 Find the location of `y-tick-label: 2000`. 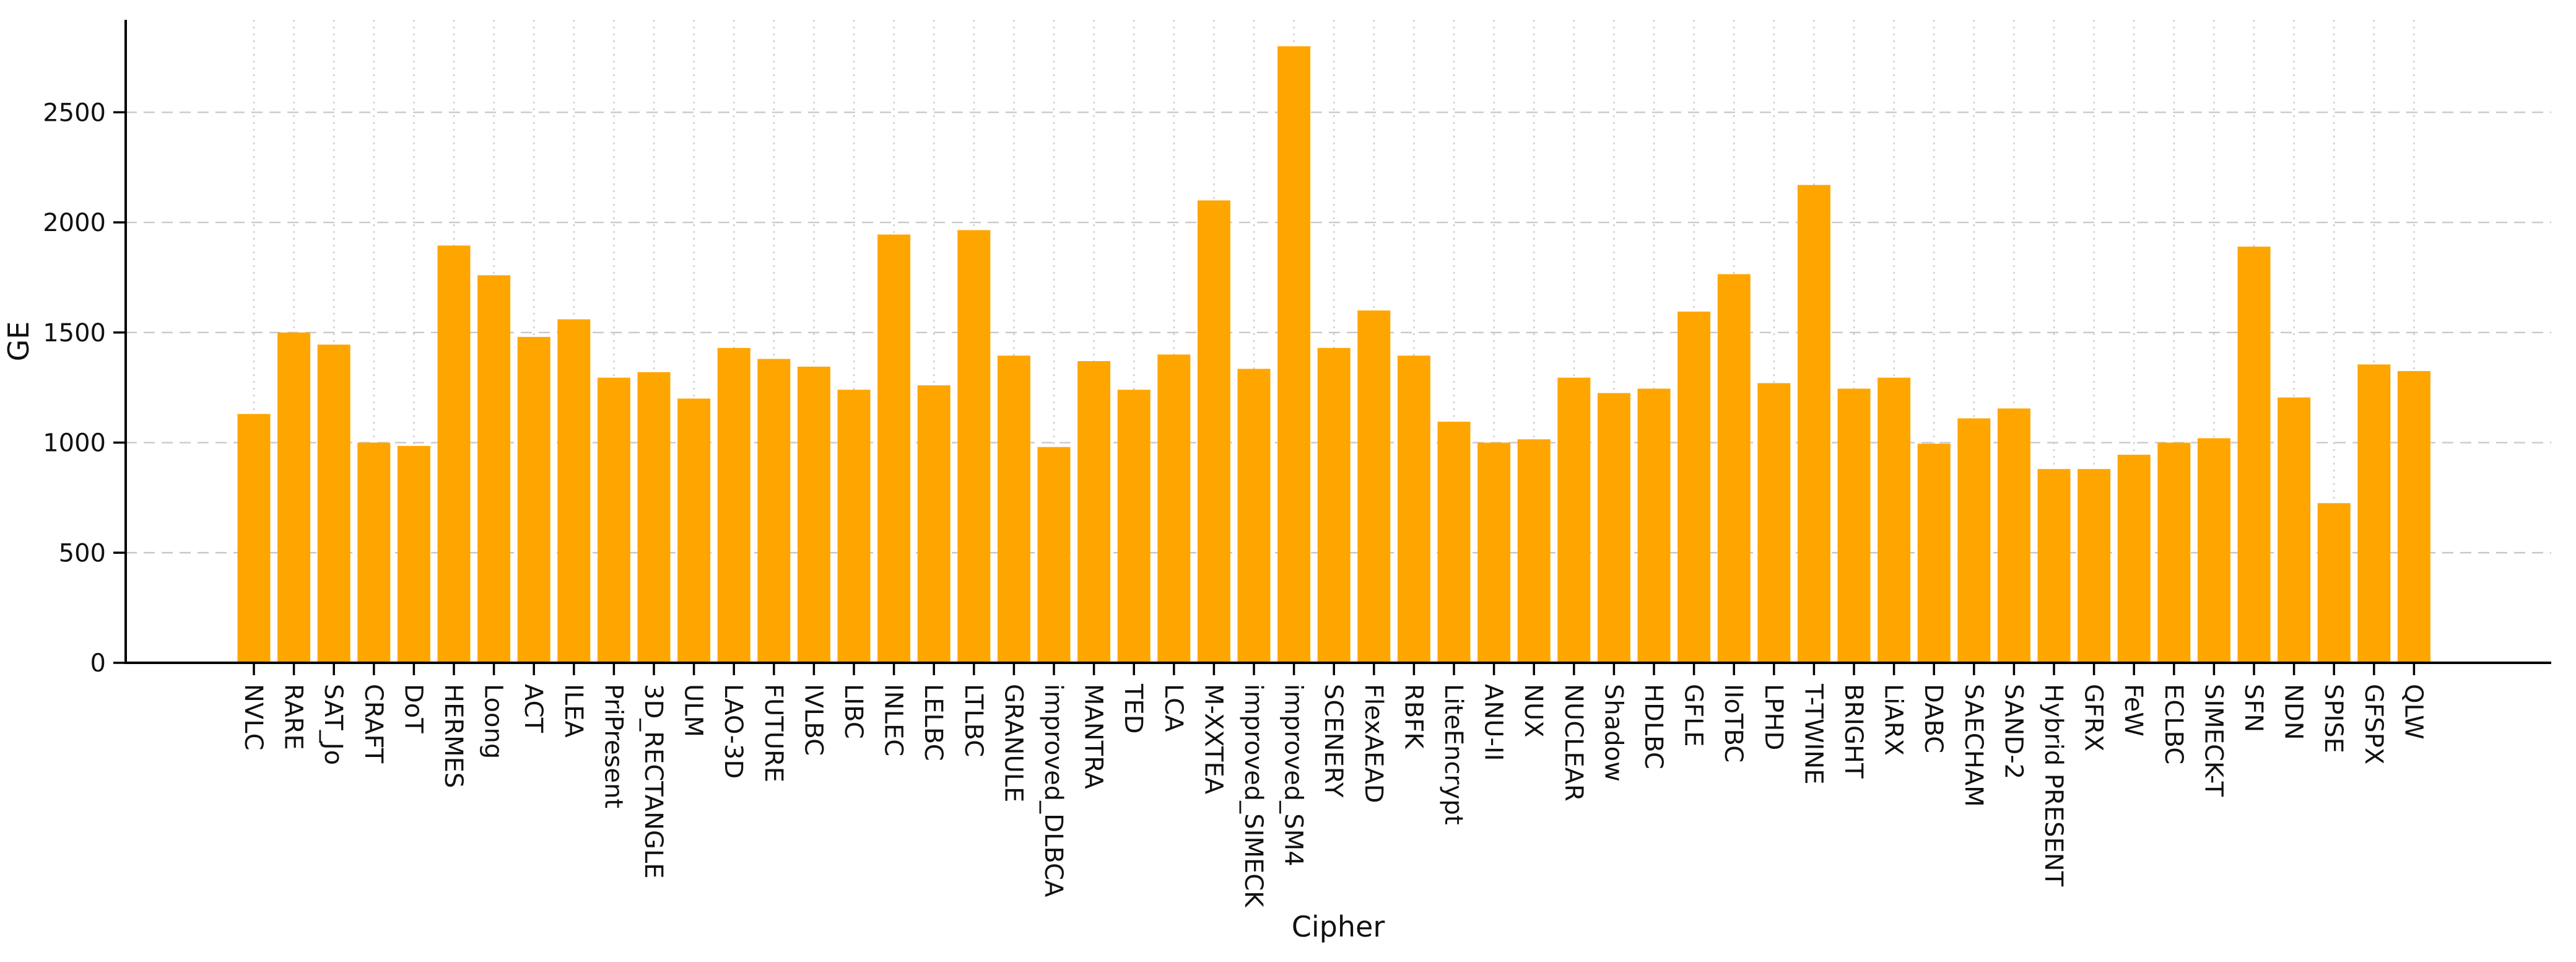

y-tick-label: 2000 is located at coordinates (74, 223).